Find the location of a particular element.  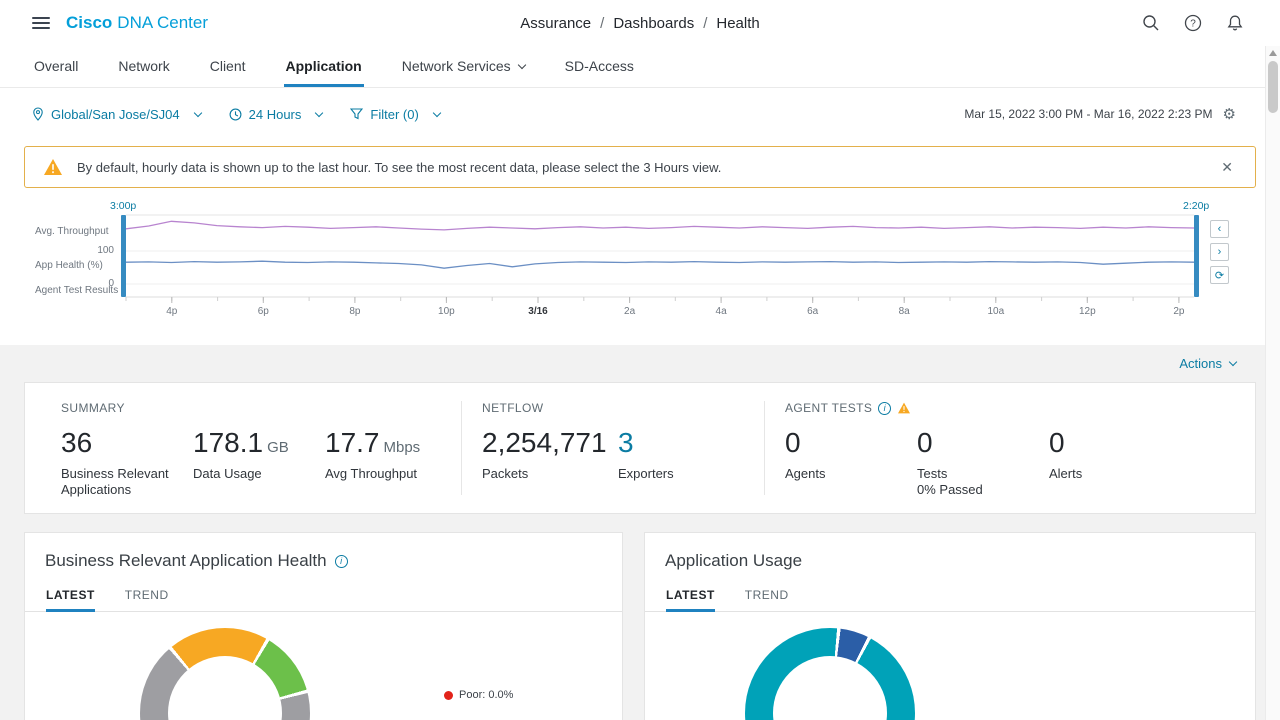

kpi-packets: 2,254,771 Packets is located at coordinates (550, 454).